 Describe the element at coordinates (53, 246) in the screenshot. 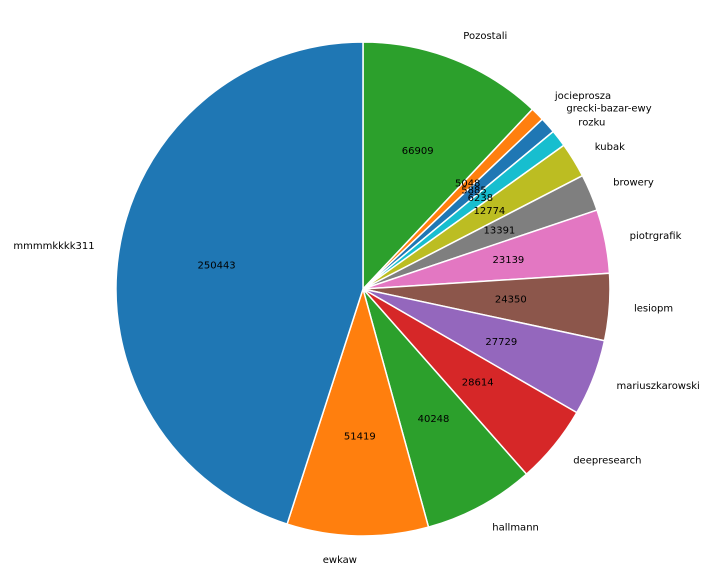

I see `category-label-mmmmkkkk311: mmmmkkkk311` at that location.